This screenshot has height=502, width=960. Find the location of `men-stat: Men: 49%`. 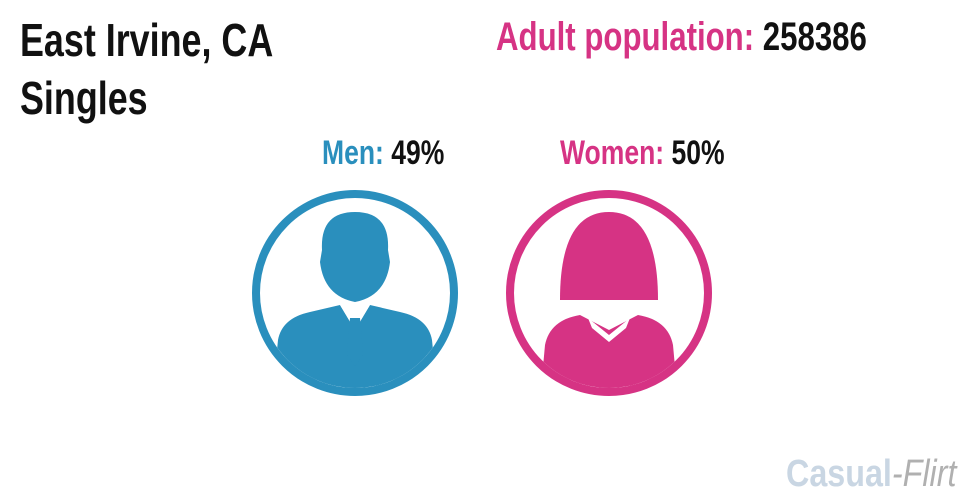

men-stat: Men: 49% is located at coordinates (383, 153).